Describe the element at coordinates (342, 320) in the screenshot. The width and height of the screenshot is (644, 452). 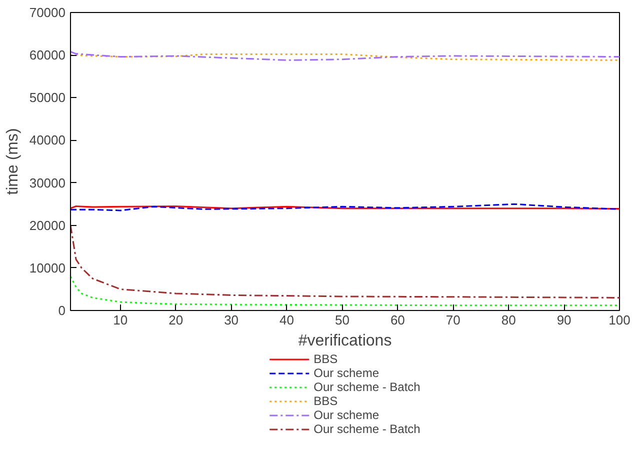
I see `x-tick-label: 50` at that location.